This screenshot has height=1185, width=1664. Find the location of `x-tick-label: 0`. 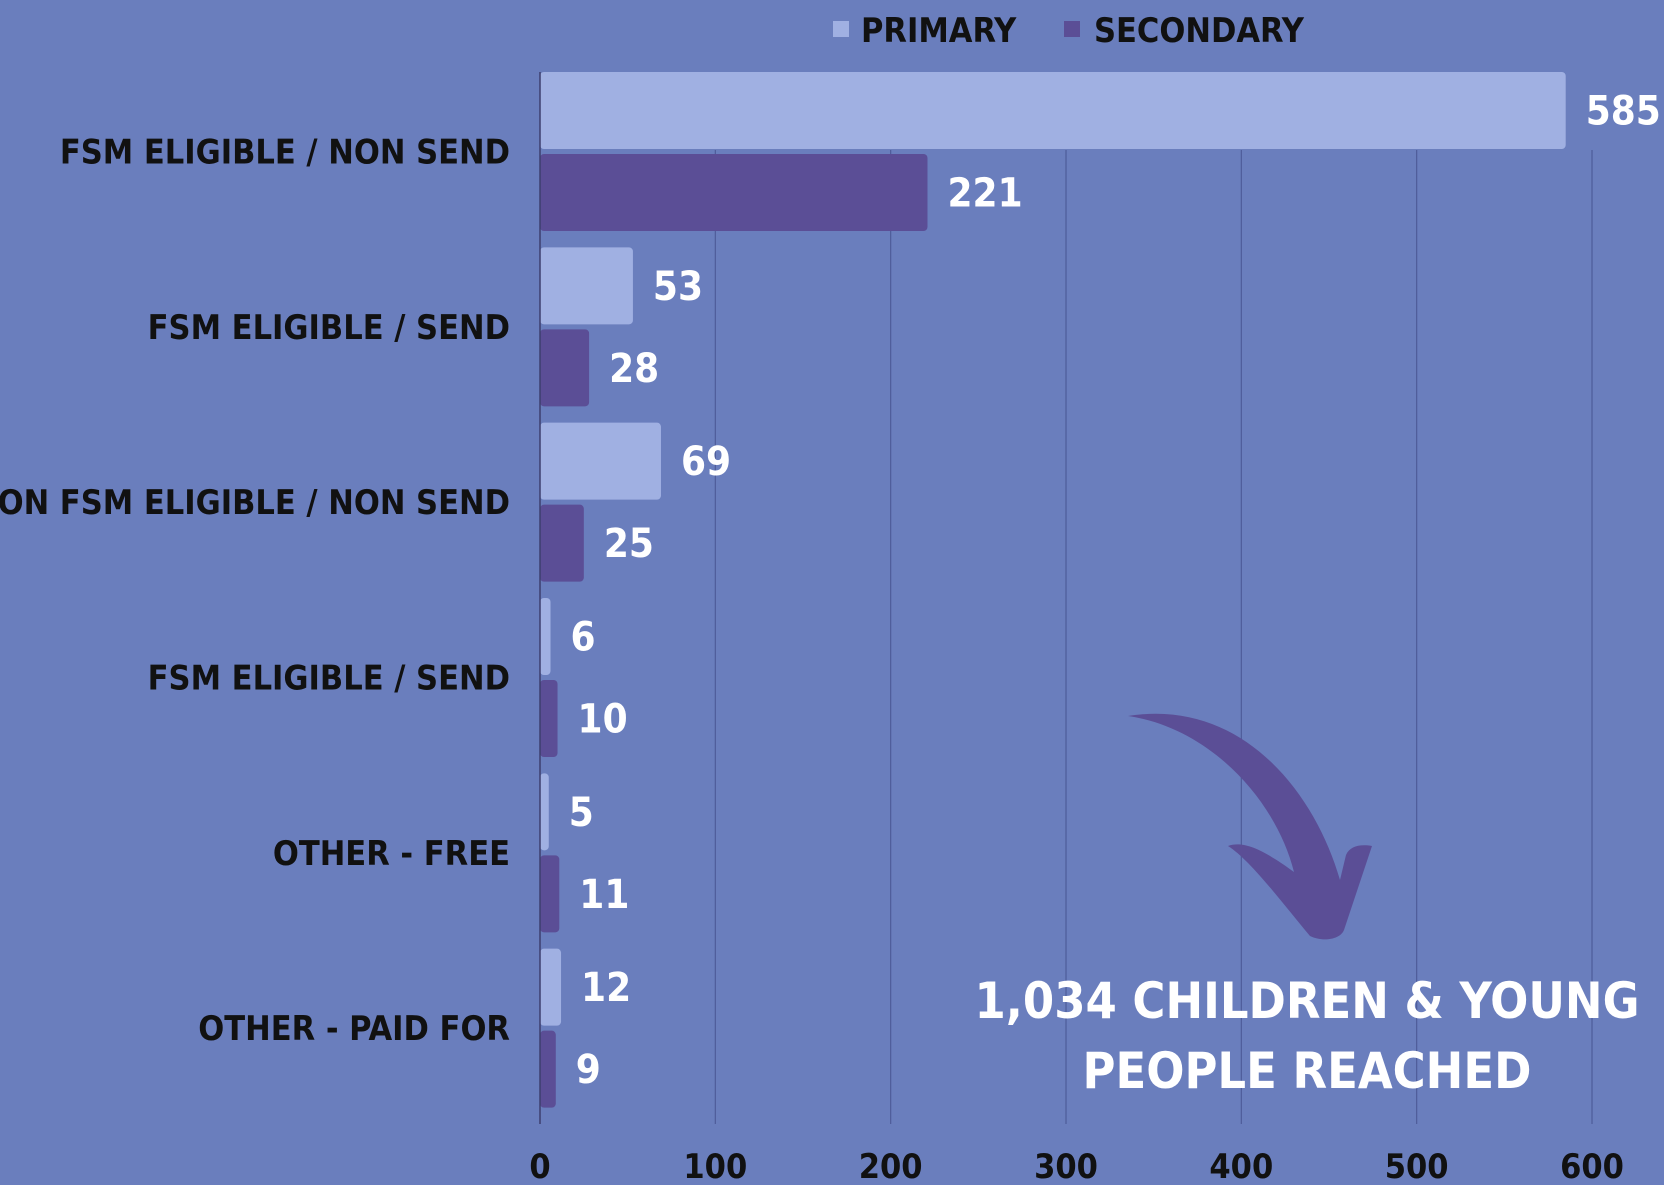

x-tick-label: 0 is located at coordinates (539, 1166).